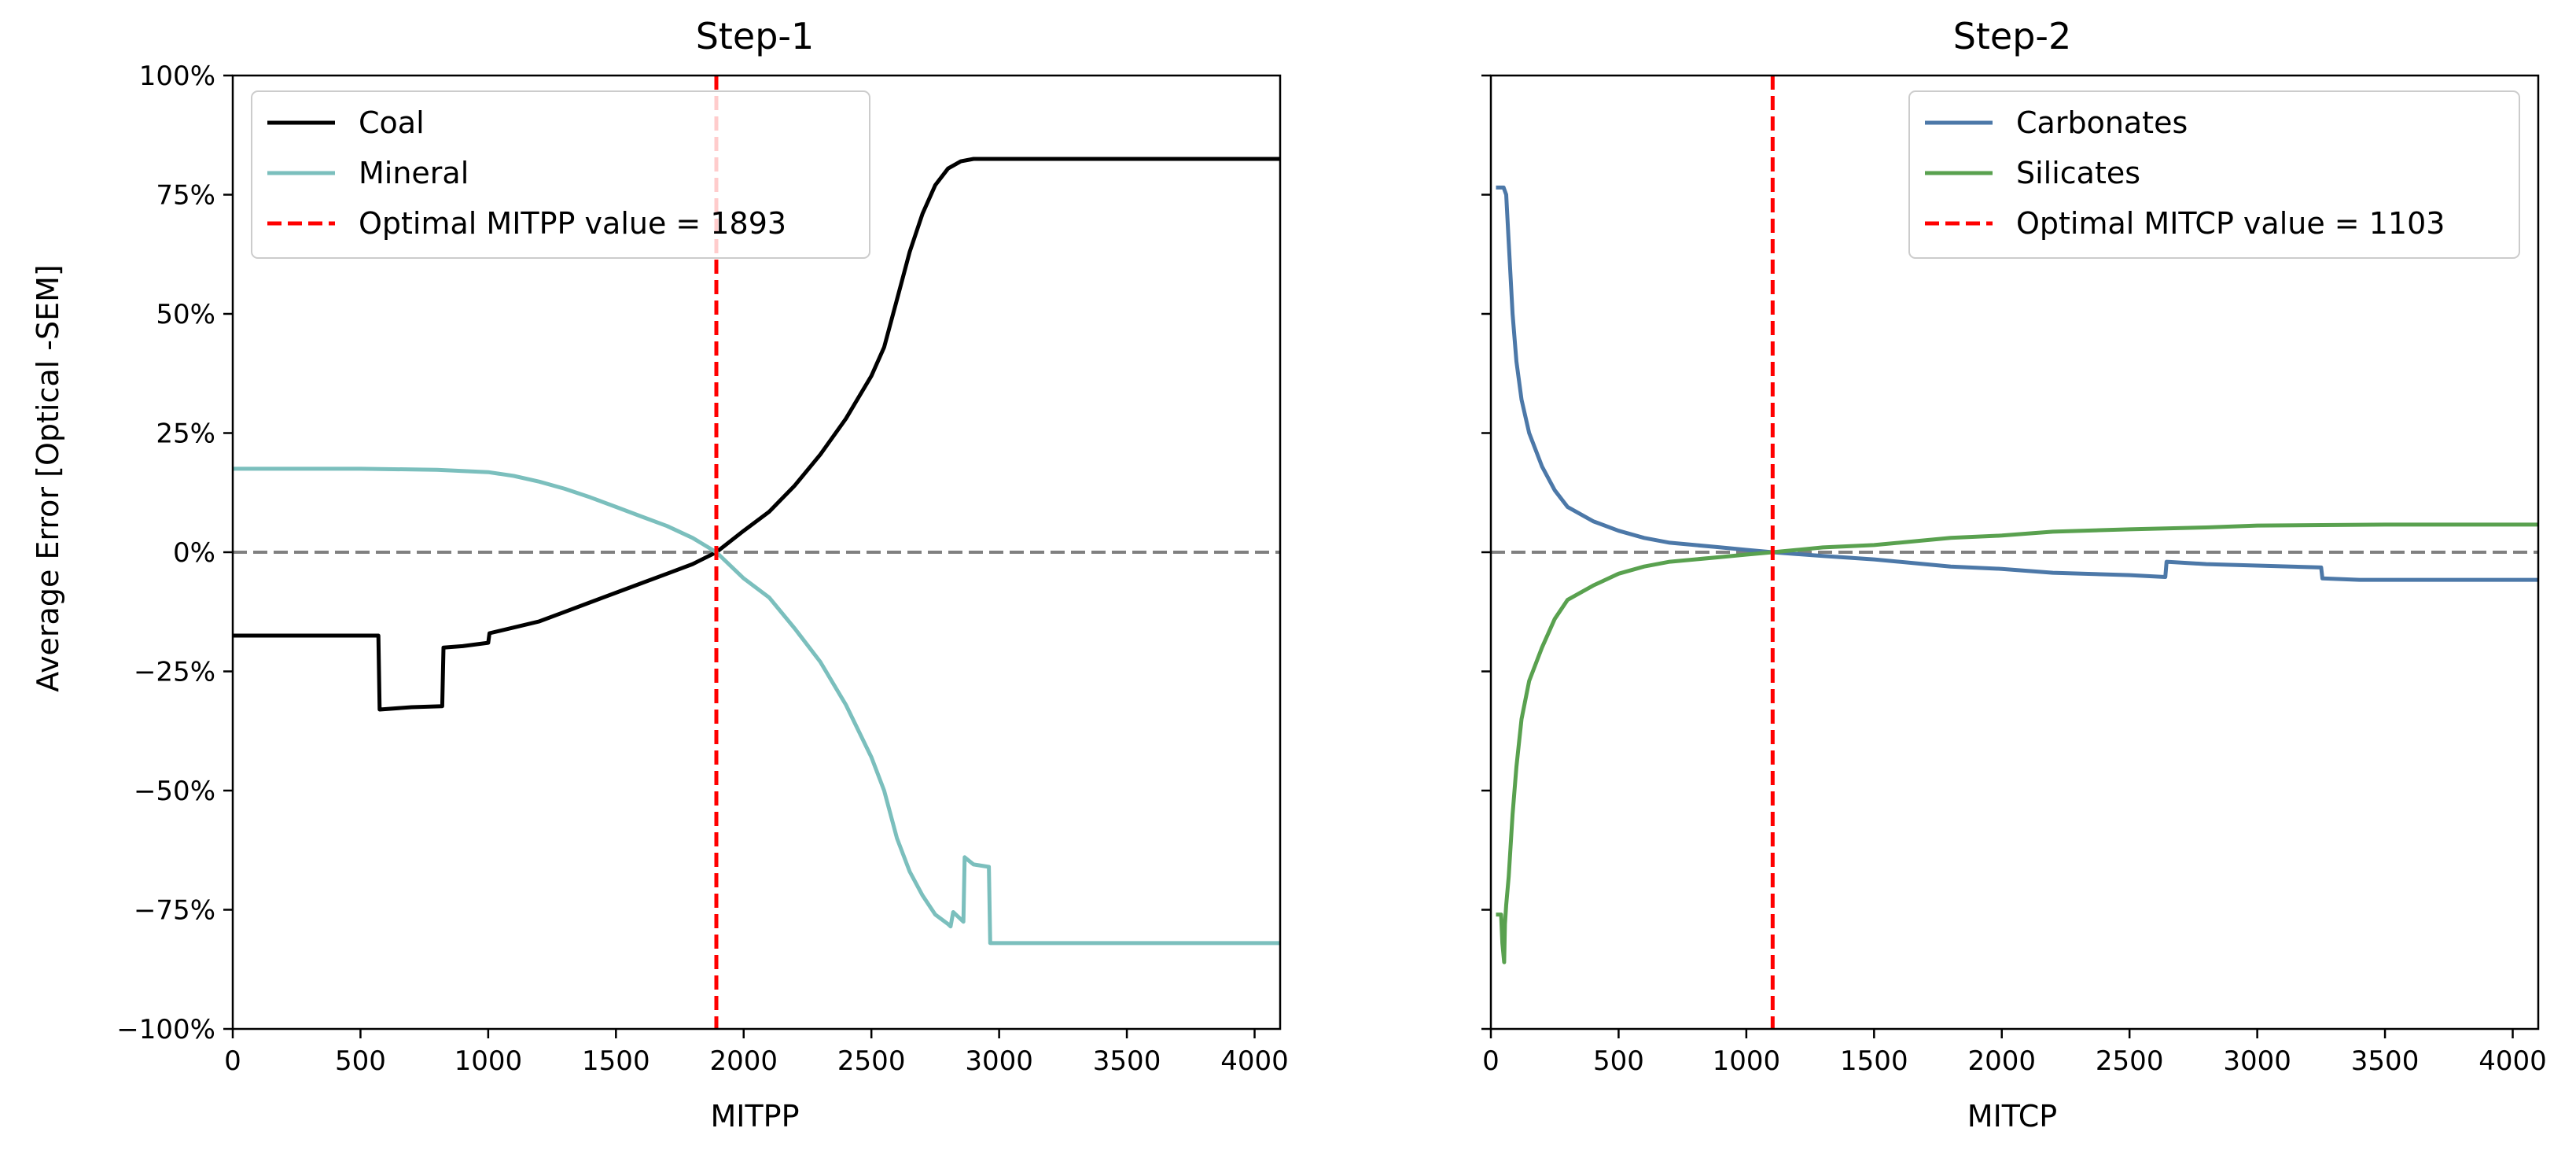 The image size is (2576, 1154). I want to click on y-tick-label: 25%, so click(185, 434).